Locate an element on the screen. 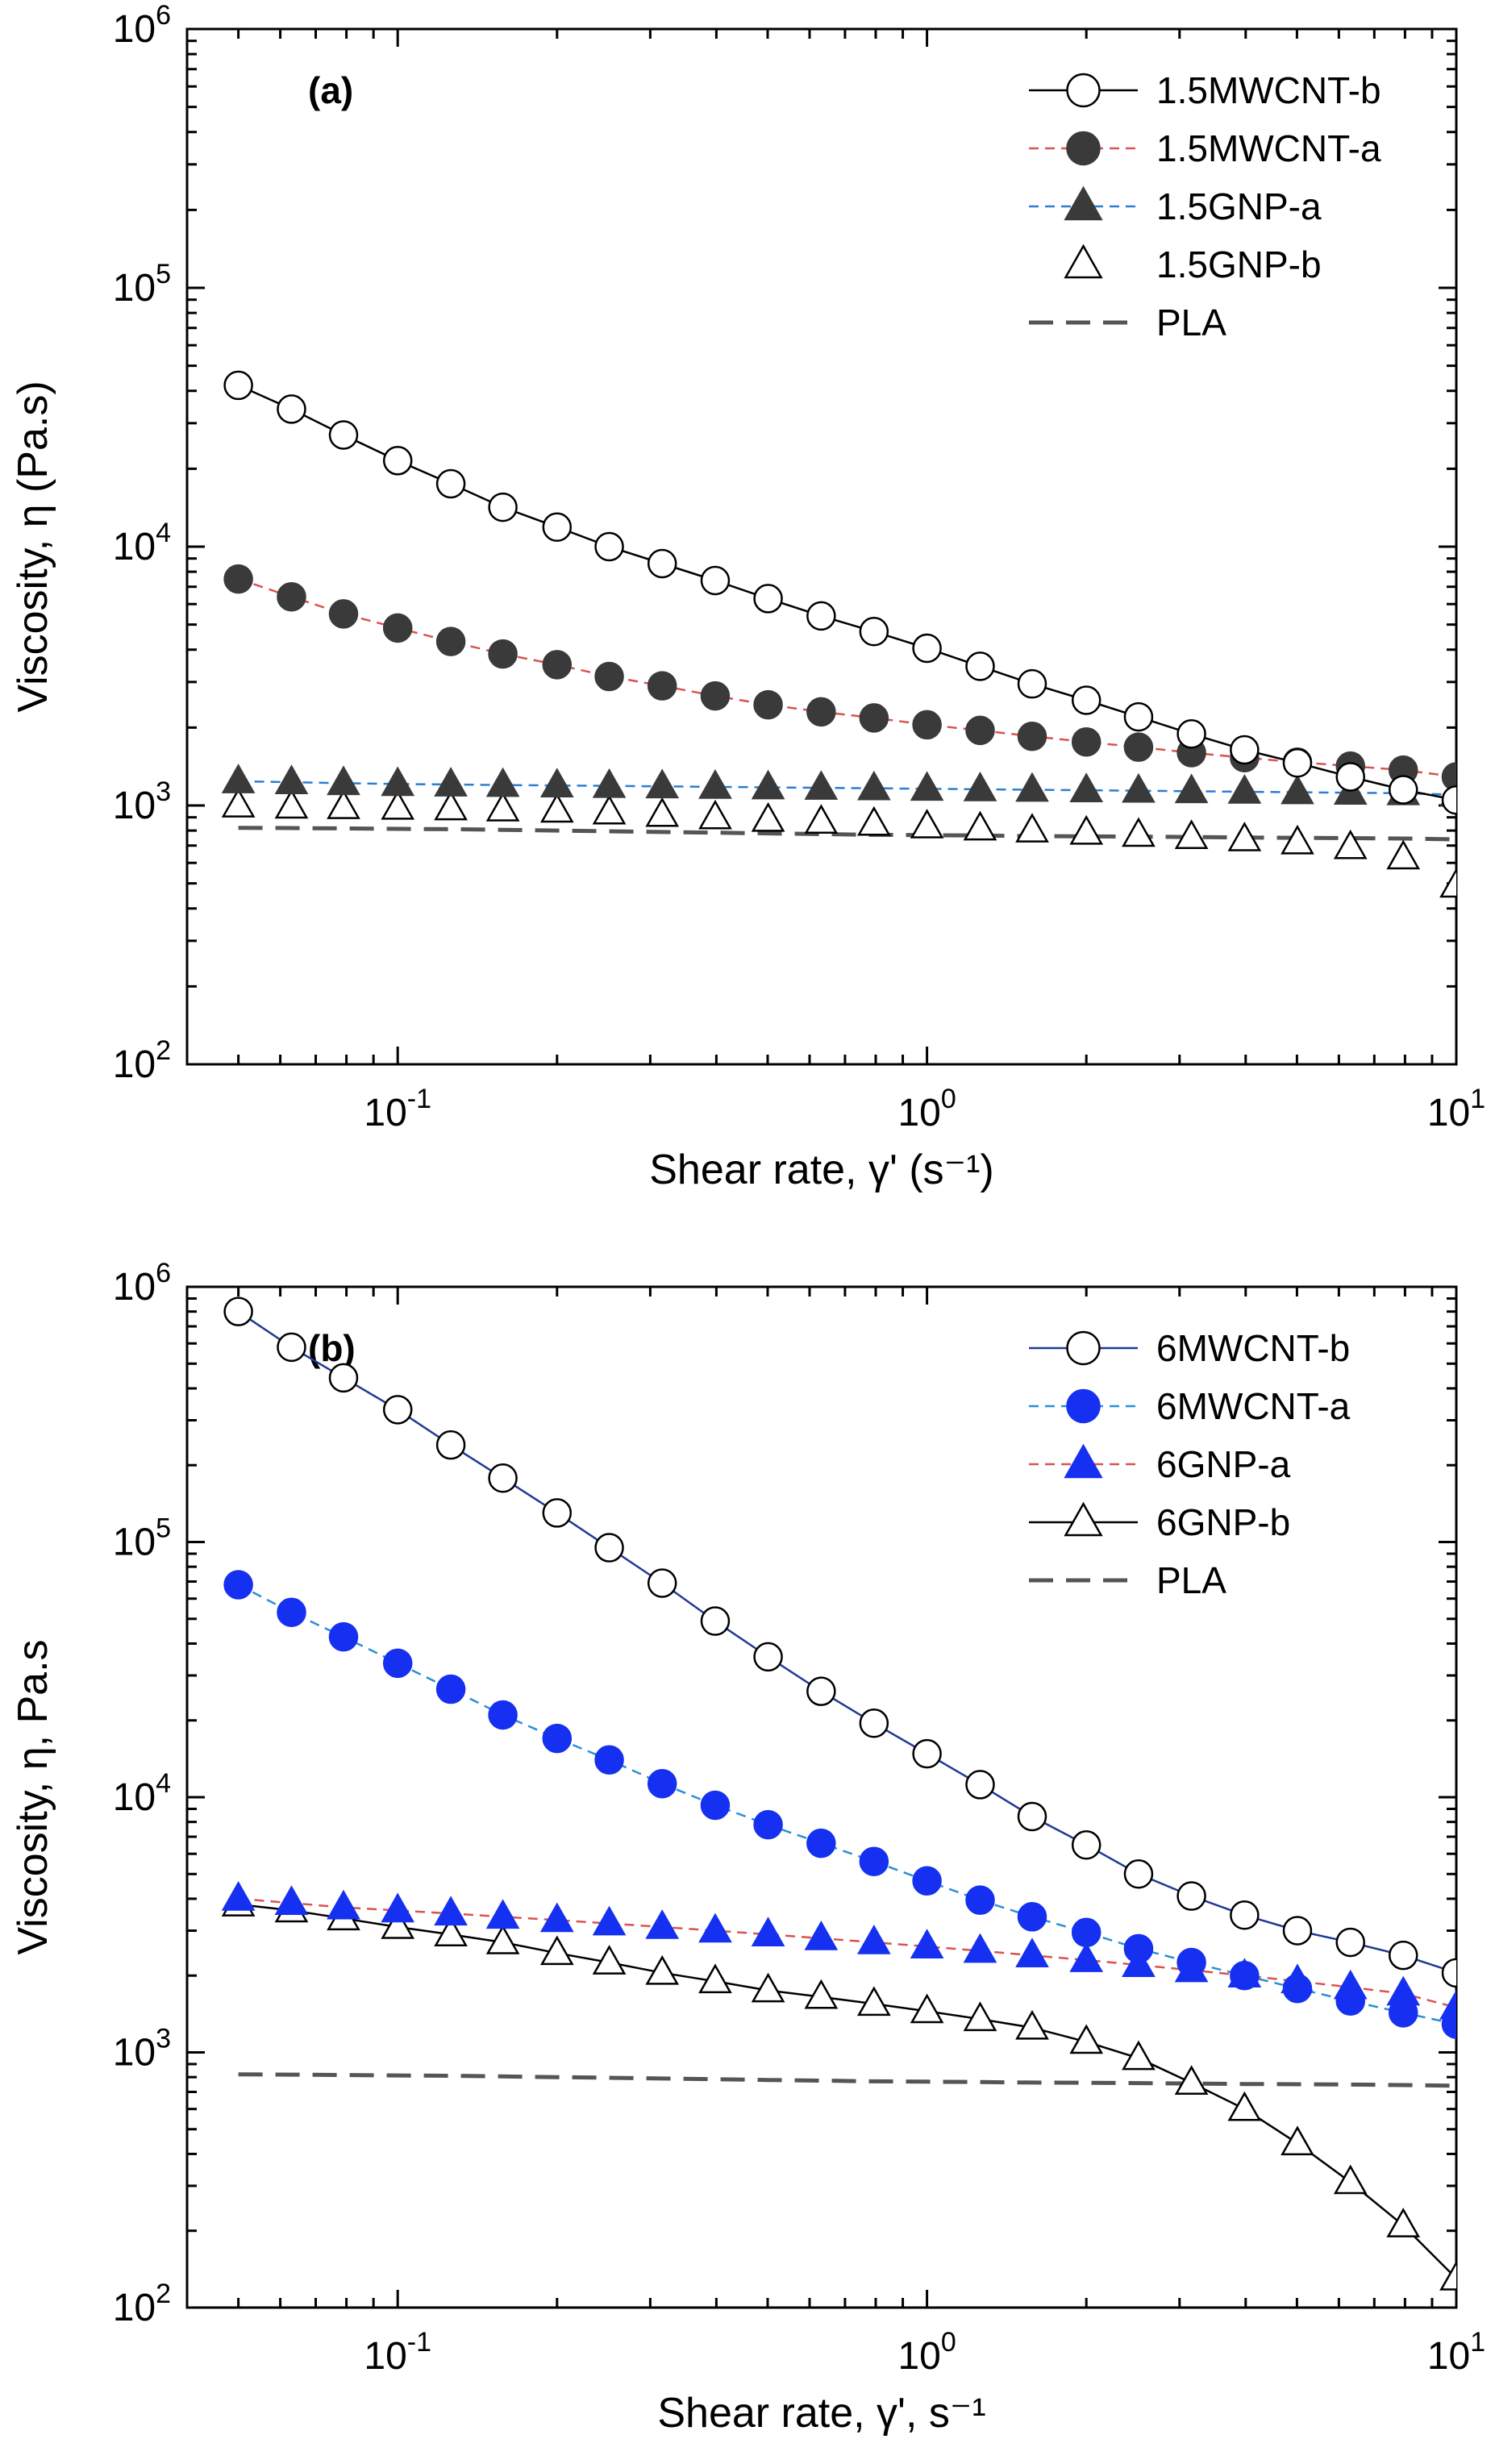  y-tick-exponent: 6 is located at coordinates (163, 15).